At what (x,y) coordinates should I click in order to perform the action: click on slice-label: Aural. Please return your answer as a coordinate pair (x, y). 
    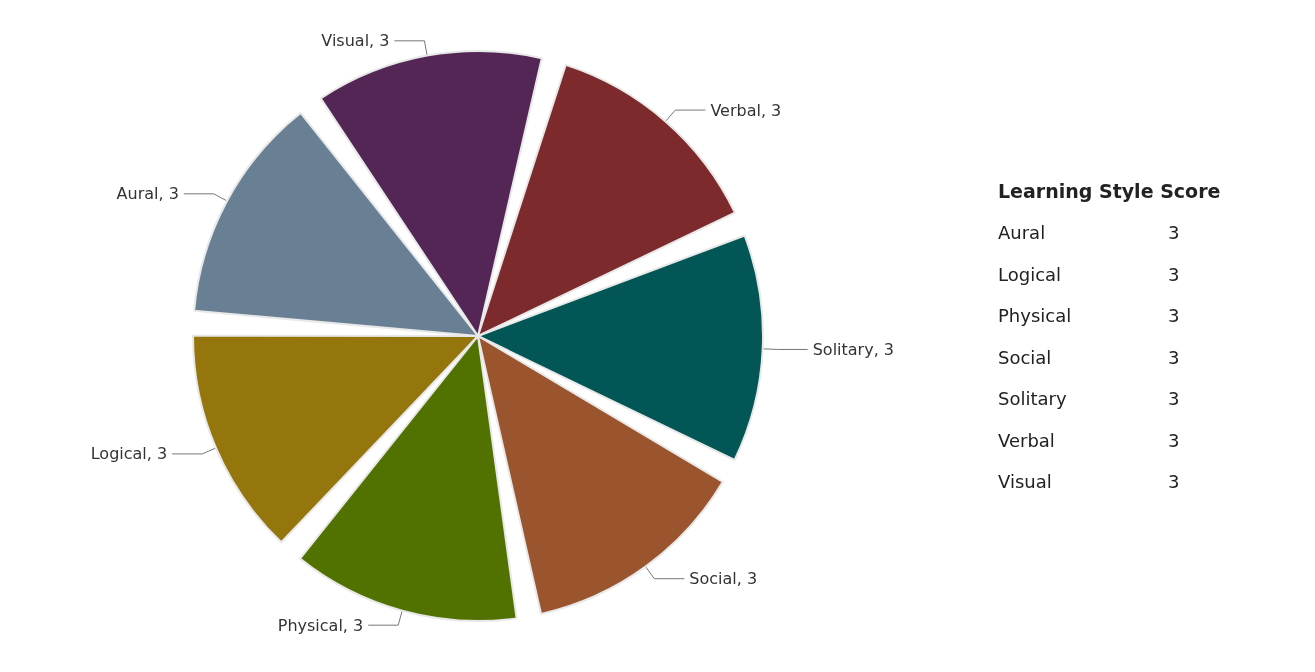
    Looking at the image, I should click on (137, 194).